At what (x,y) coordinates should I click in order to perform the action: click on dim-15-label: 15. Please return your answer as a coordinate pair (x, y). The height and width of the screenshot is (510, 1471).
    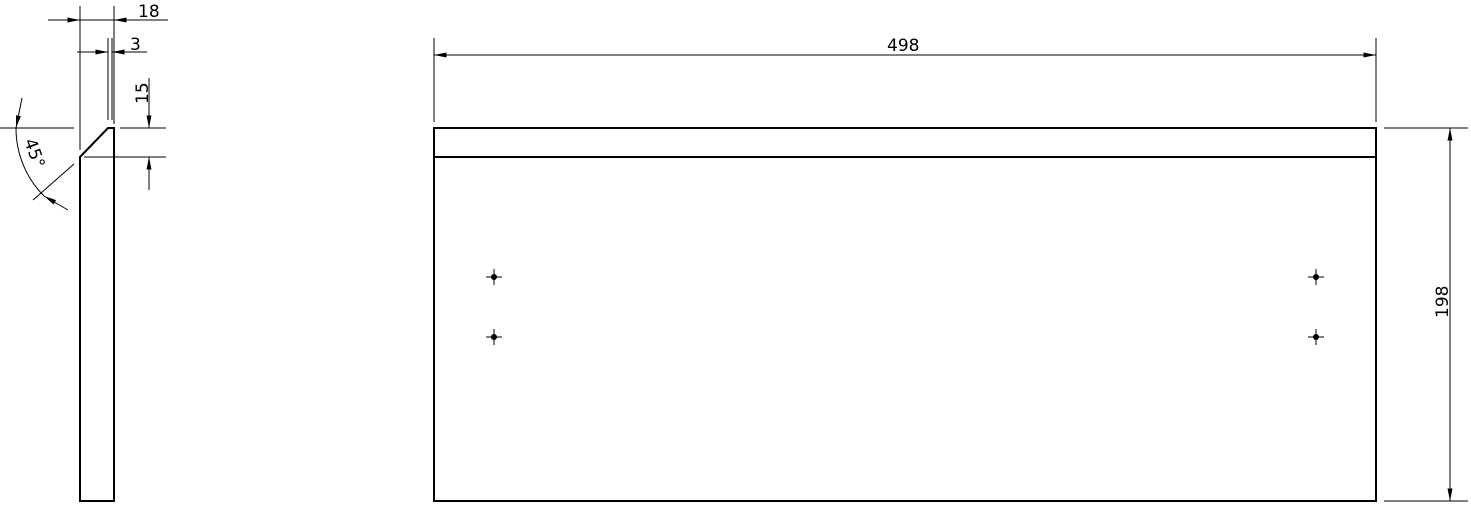
    Looking at the image, I should click on (143, 93).